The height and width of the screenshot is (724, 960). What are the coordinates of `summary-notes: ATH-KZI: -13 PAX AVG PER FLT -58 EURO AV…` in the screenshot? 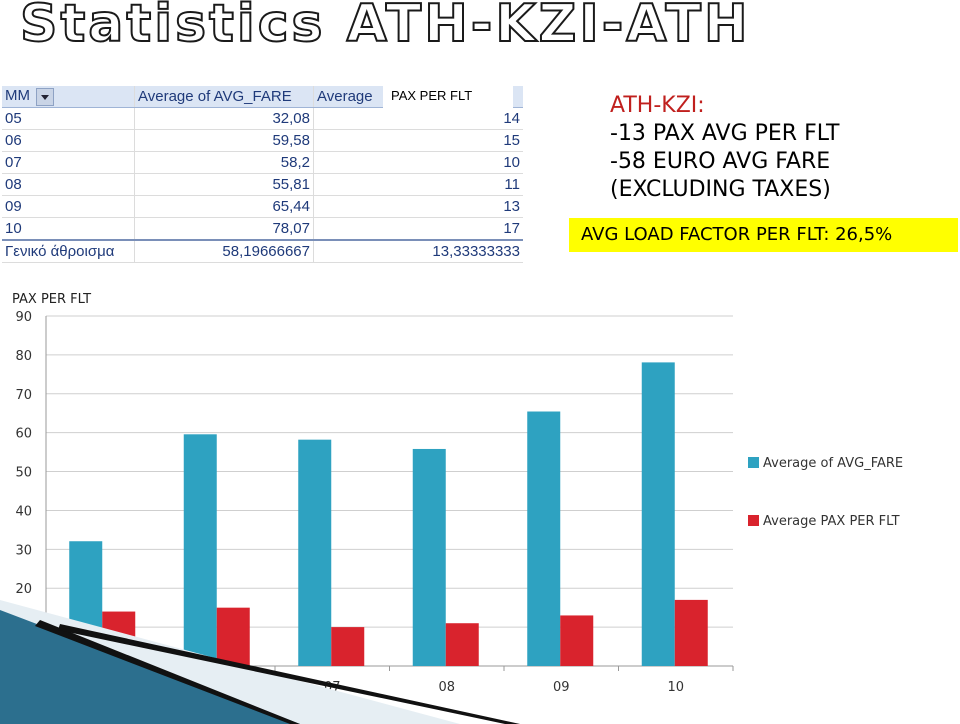 It's located at (724, 148).